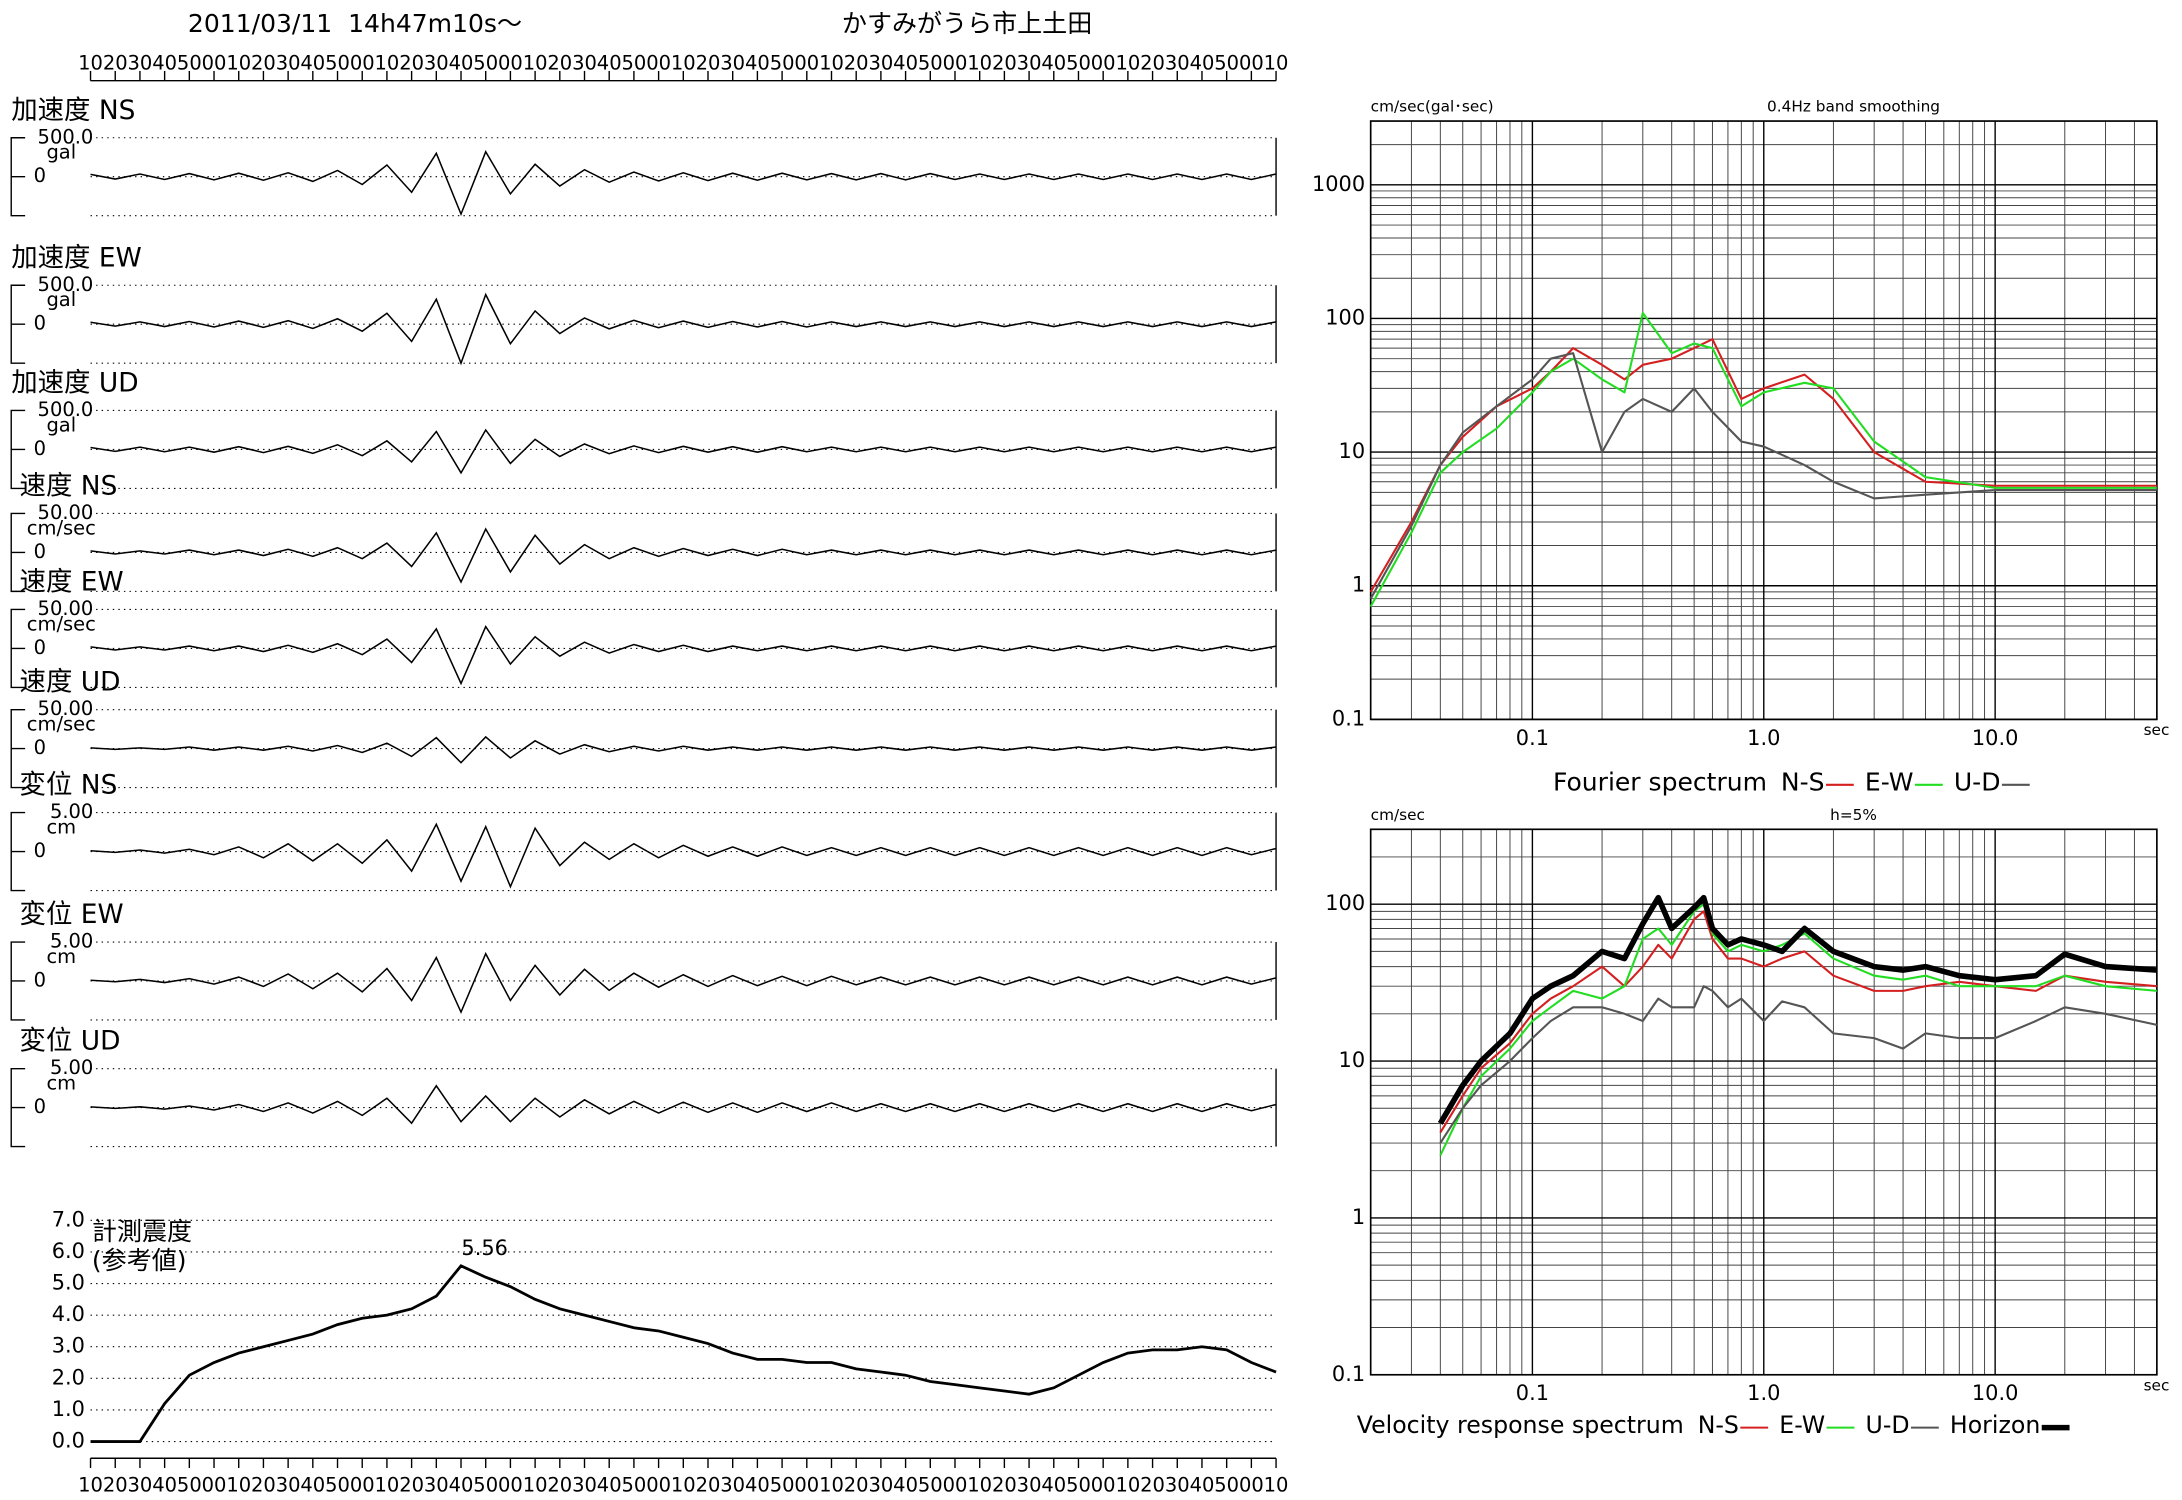  I want to click on y-tick-label: 4.0, so click(68, 1314).